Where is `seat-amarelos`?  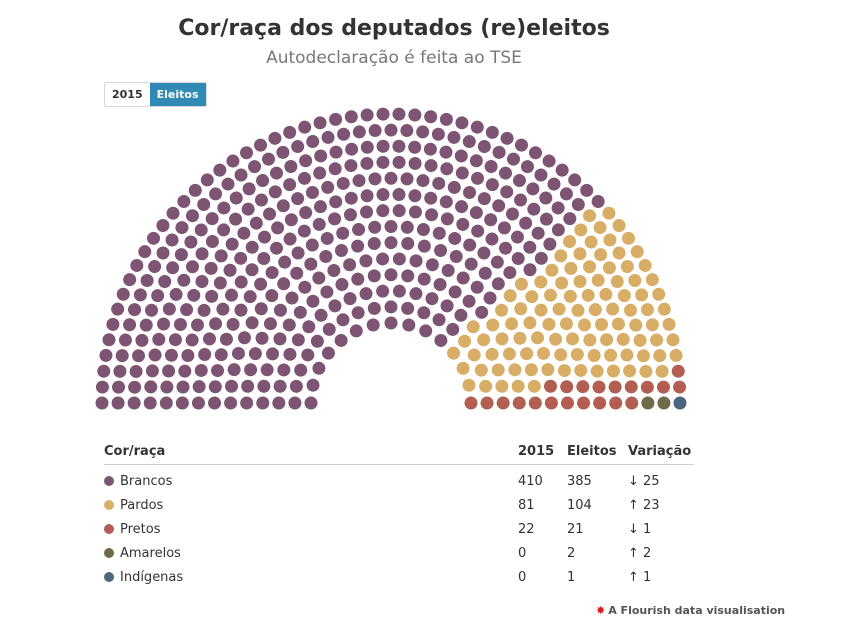
seat-amarelos is located at coordinates (648, 403).